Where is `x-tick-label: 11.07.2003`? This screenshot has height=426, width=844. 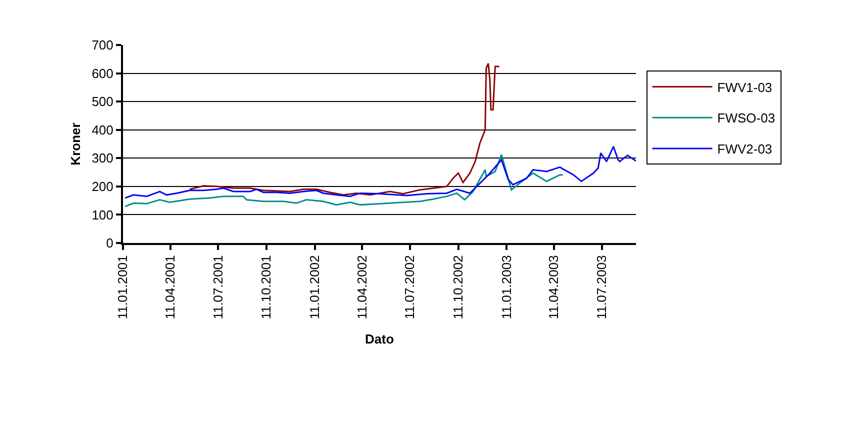 x-tick-label: 11.07.2003 is located at coordinates (602, 287).